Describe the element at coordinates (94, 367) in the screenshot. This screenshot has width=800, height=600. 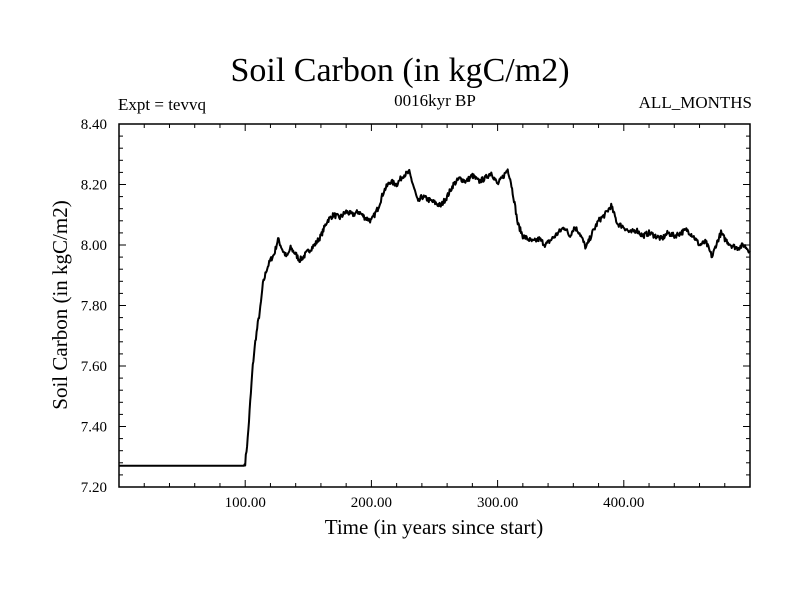
I see `y-tick-label: 7.60` at that location.